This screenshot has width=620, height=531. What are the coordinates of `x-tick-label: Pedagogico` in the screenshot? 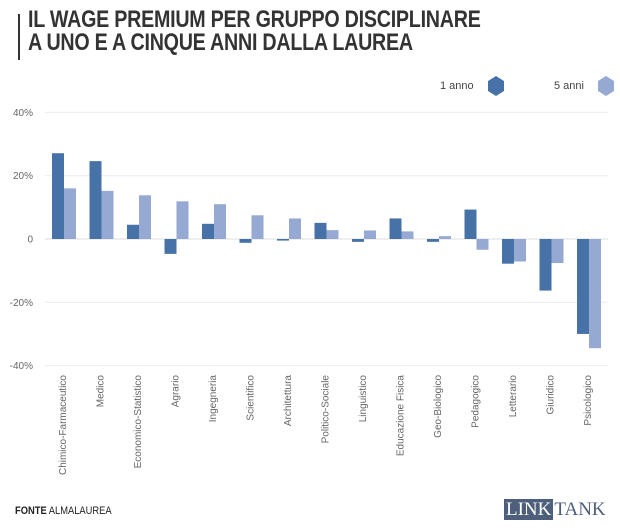 It's located at (476, 401).